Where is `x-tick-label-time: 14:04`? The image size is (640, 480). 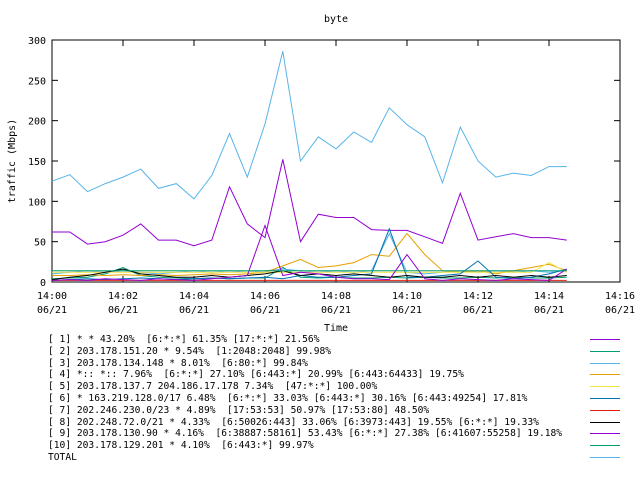
x-tick-label-time: 14:04 is located at coordinates (194, 296).